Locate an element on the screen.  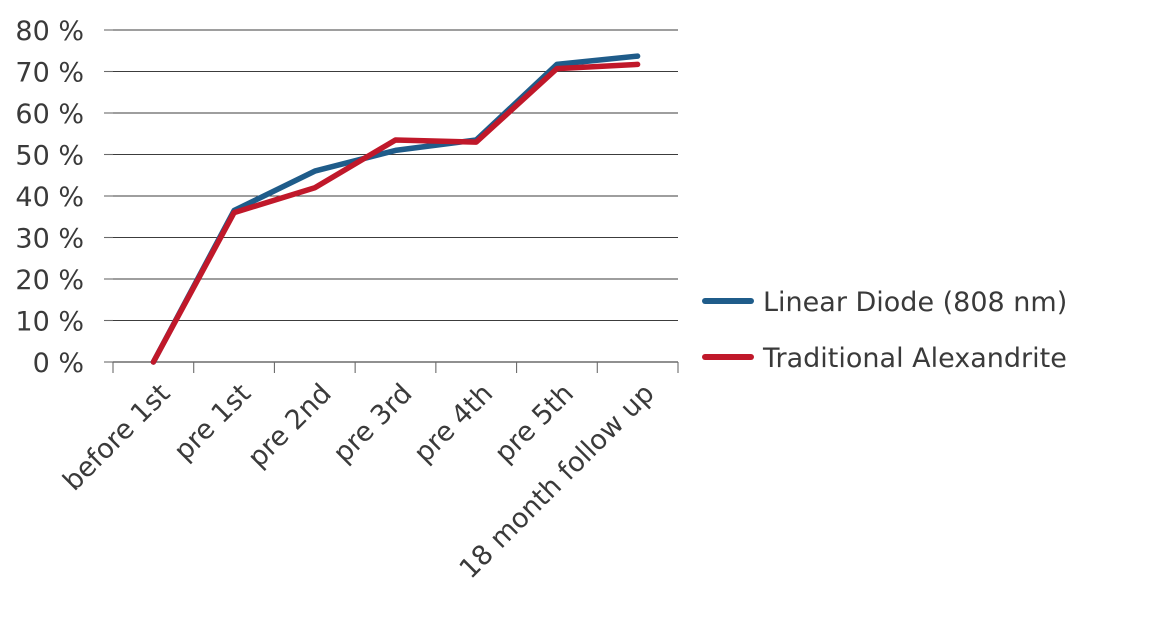
y-tick-label: 0 % is located at coordinates (58, 363).